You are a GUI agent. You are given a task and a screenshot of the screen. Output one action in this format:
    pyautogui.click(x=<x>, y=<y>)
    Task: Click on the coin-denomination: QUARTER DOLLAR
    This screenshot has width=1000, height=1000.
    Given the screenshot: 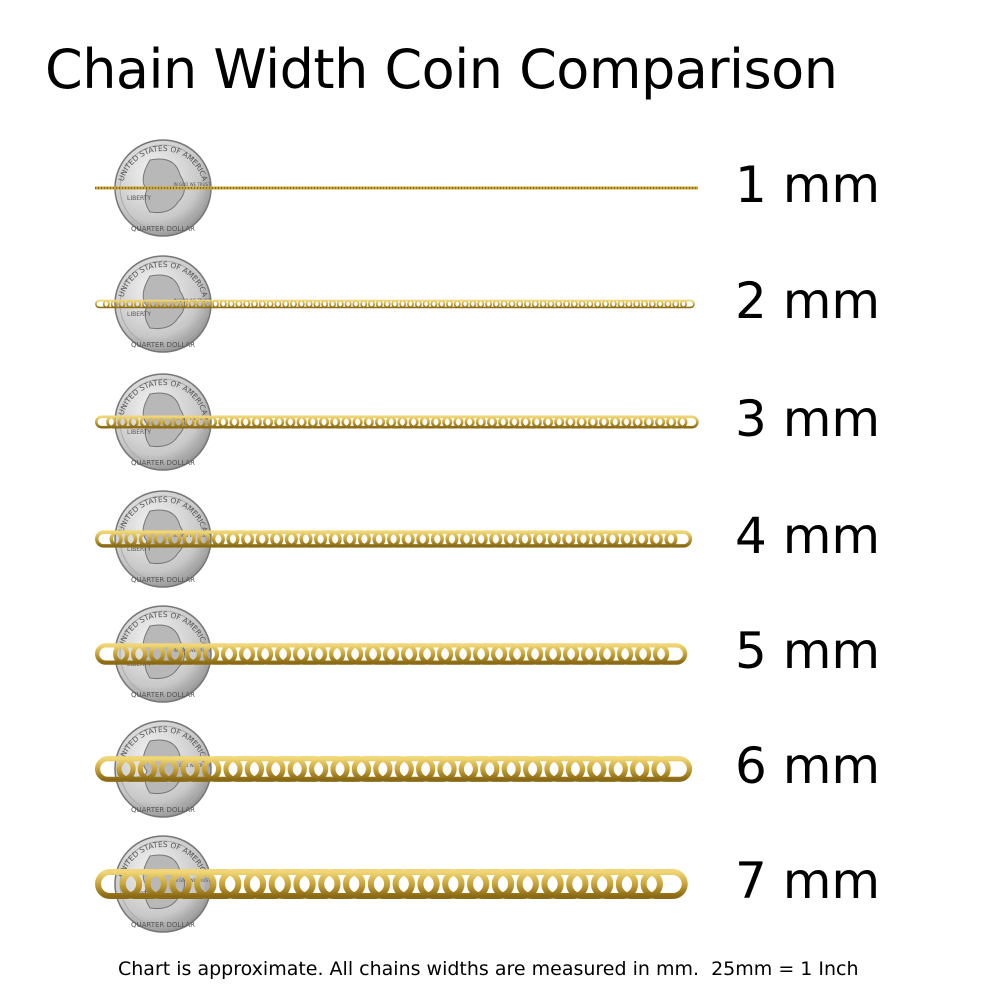 What is the action you would take?
    pyautogui.click(x=163, y=810)
    